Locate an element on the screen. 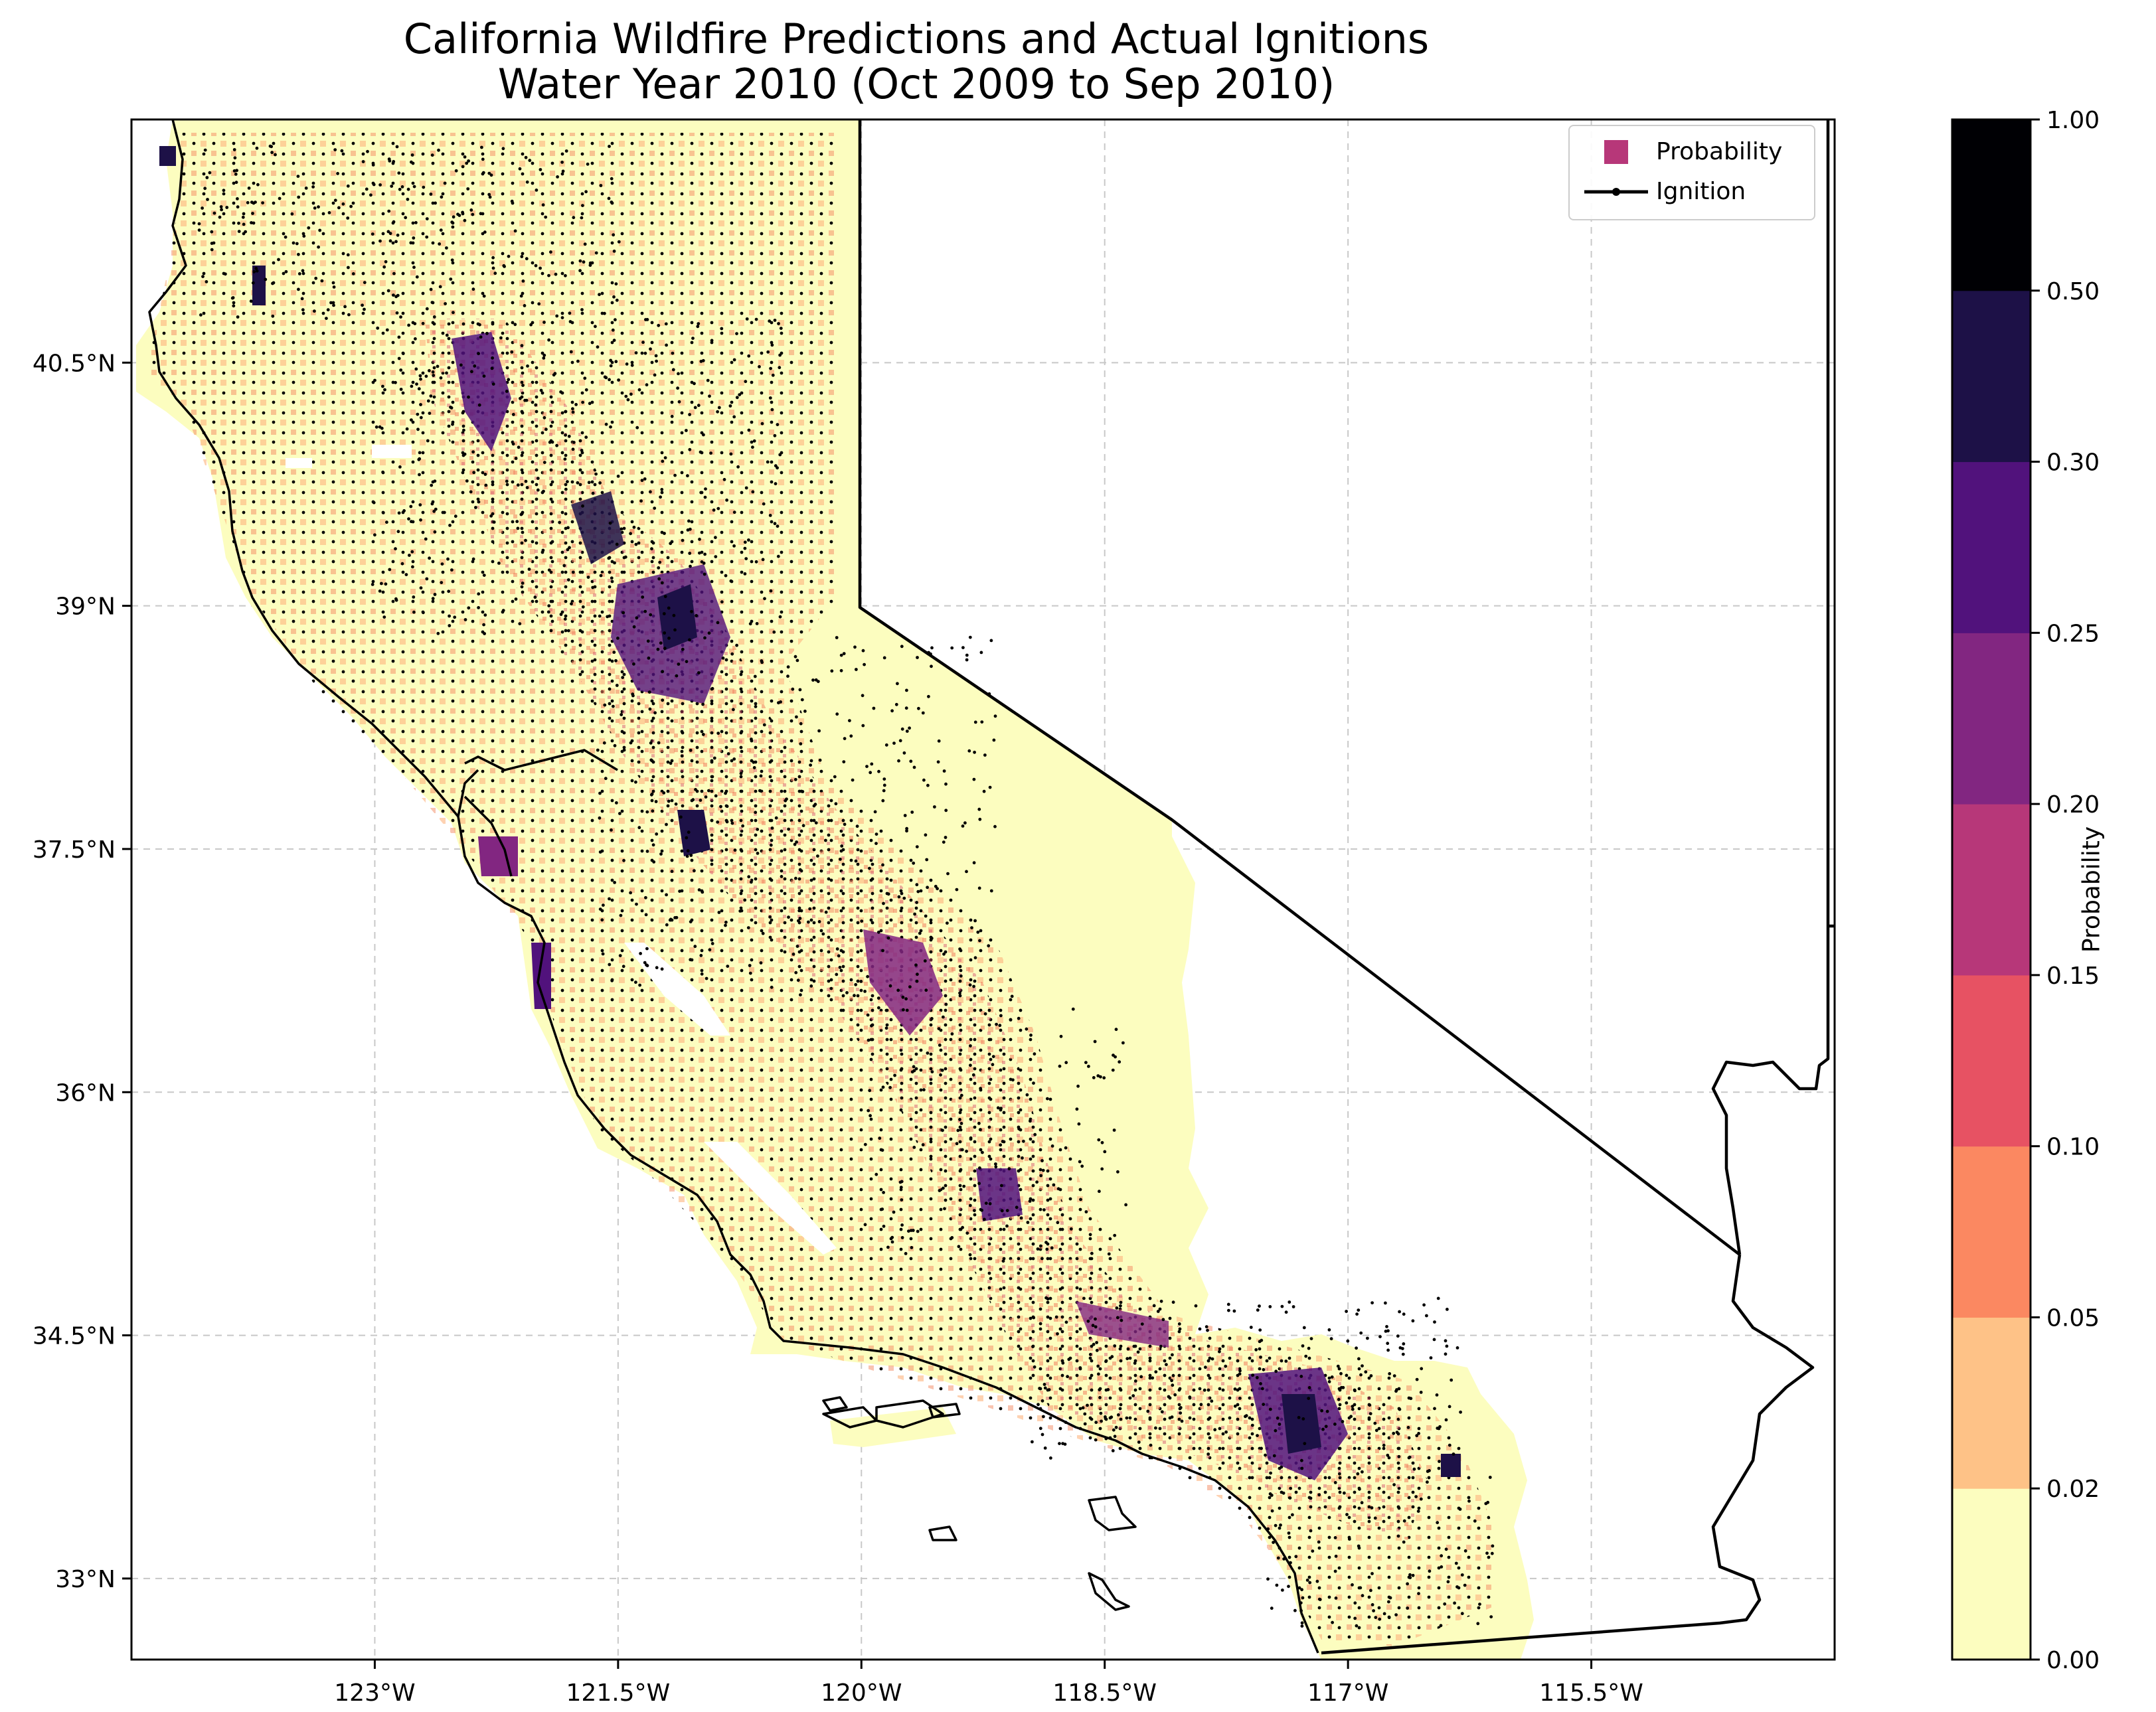  colorbar-bin is located at coordinates (1992, 1403).